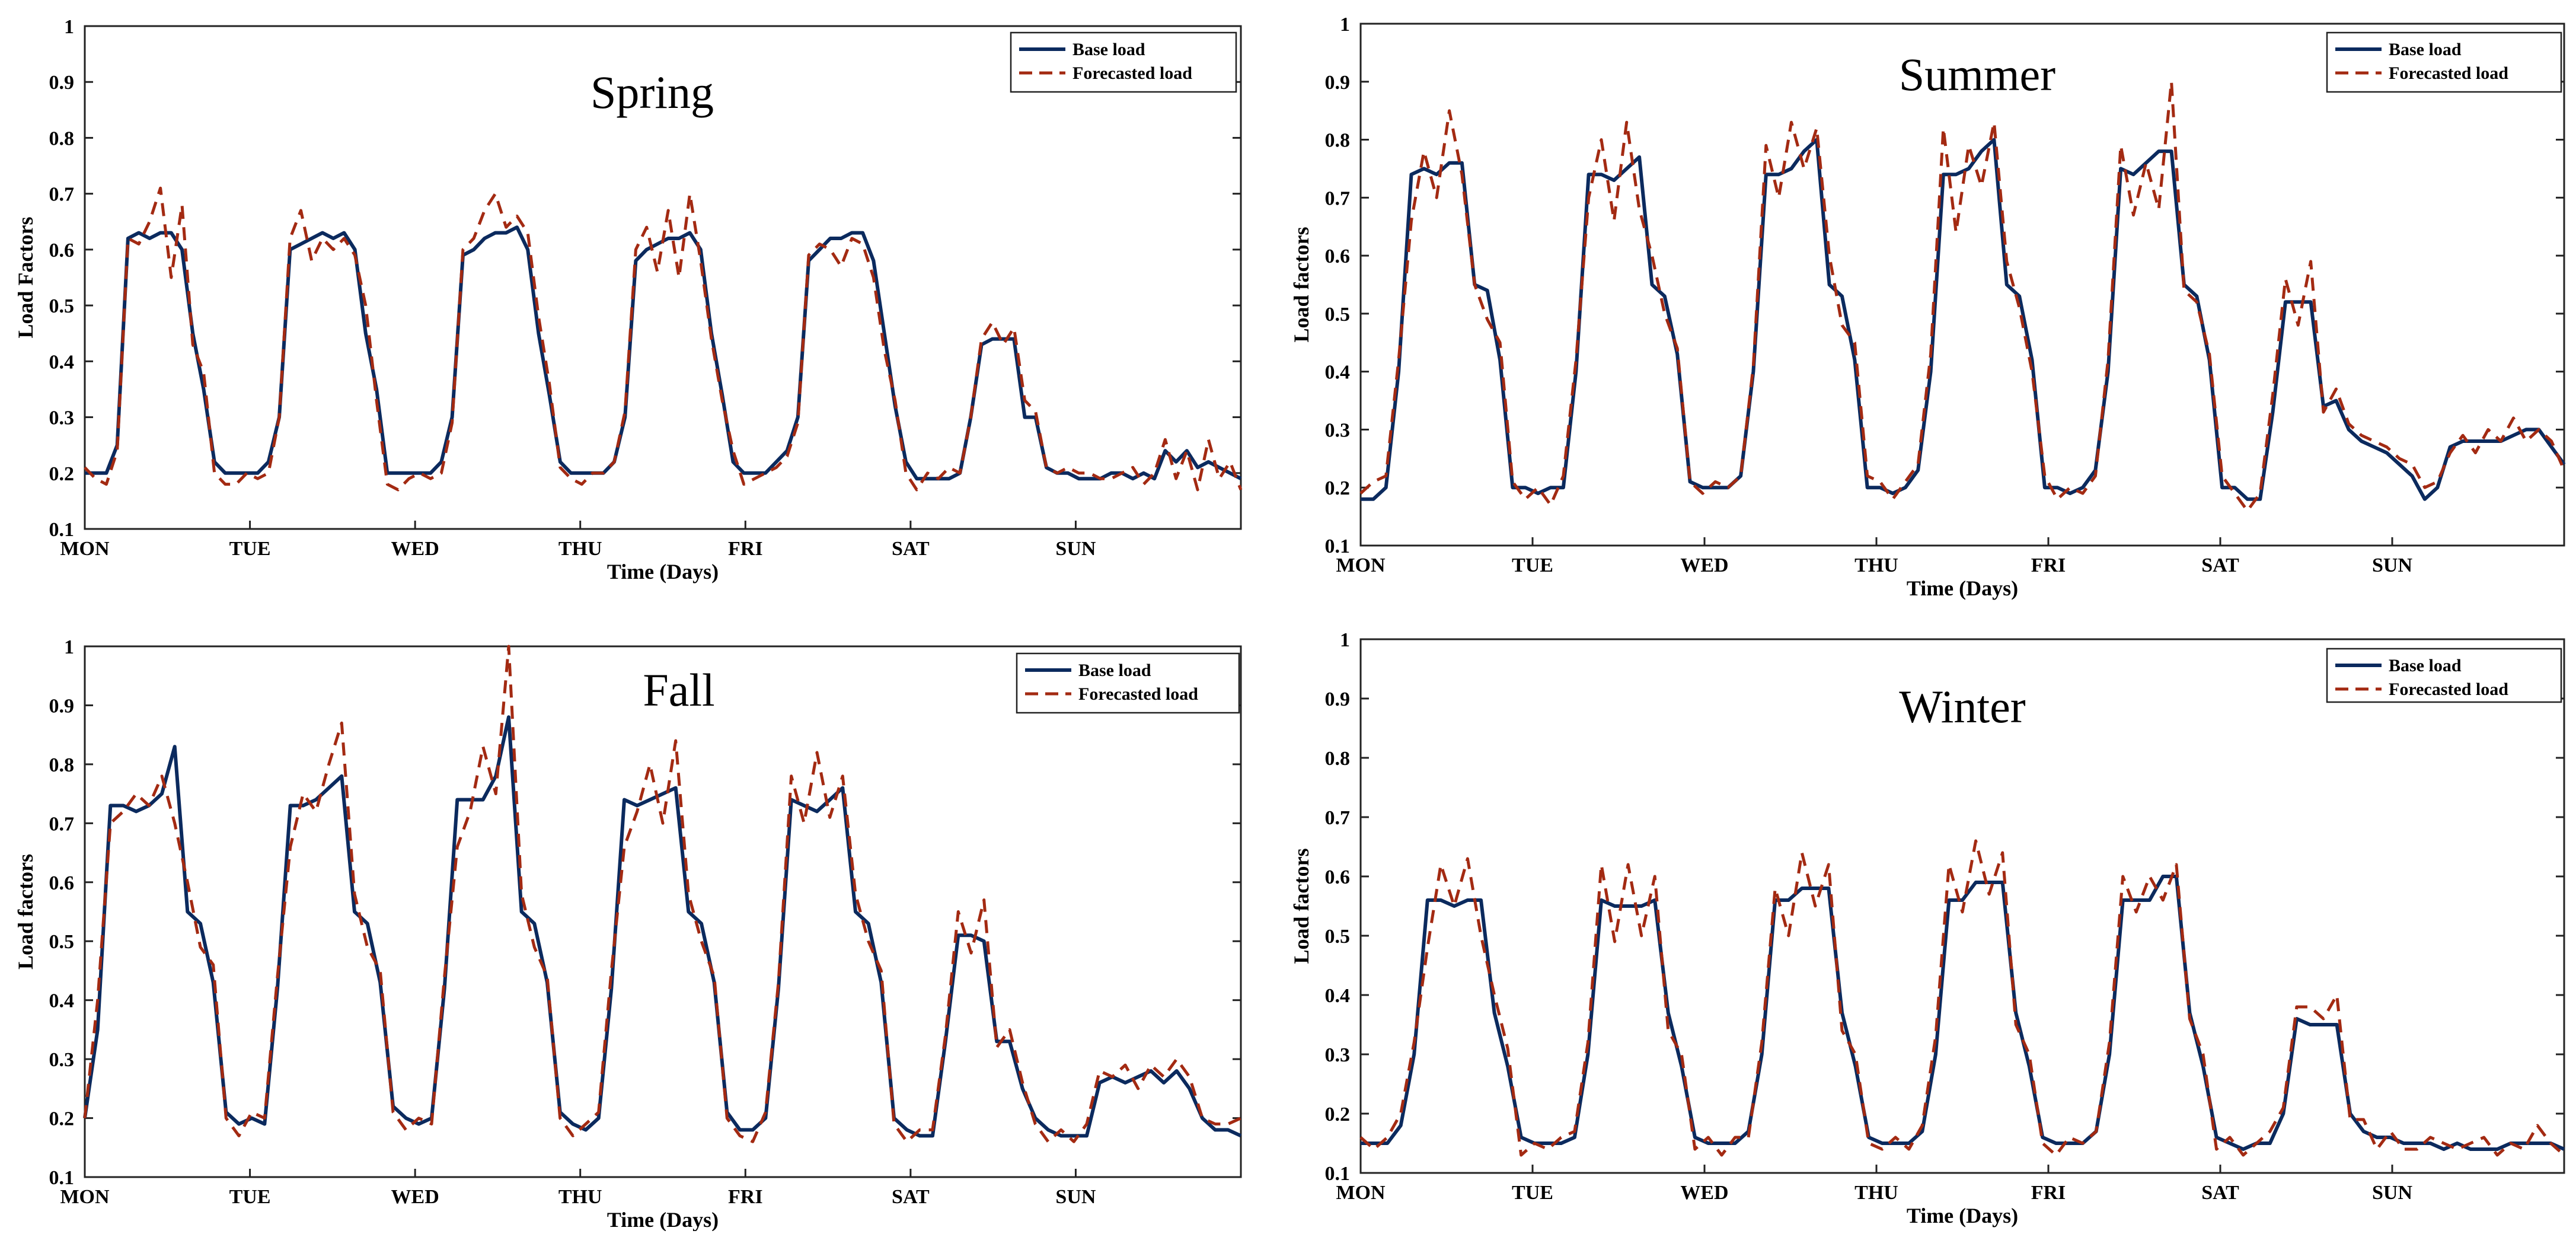 This screenshot has width=2576, height=1234. I want to click on chart-title: Summer, so click(1977, 74).